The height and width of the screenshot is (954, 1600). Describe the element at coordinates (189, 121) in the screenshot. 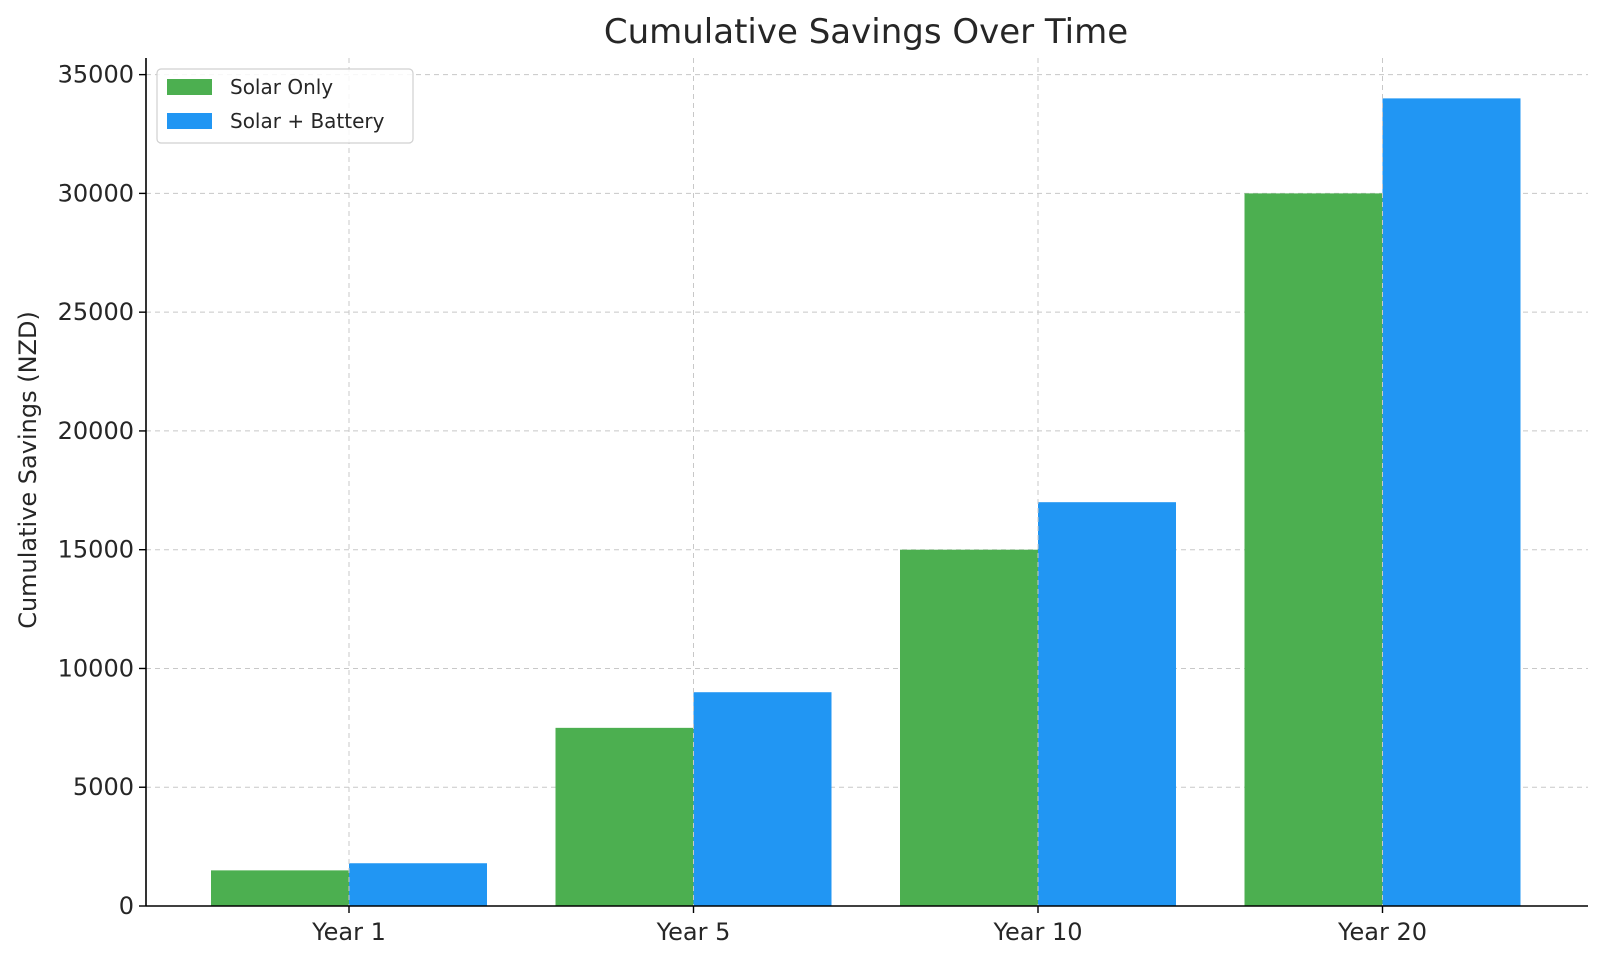

I see `legend-swatch-solar-battery` at that location.